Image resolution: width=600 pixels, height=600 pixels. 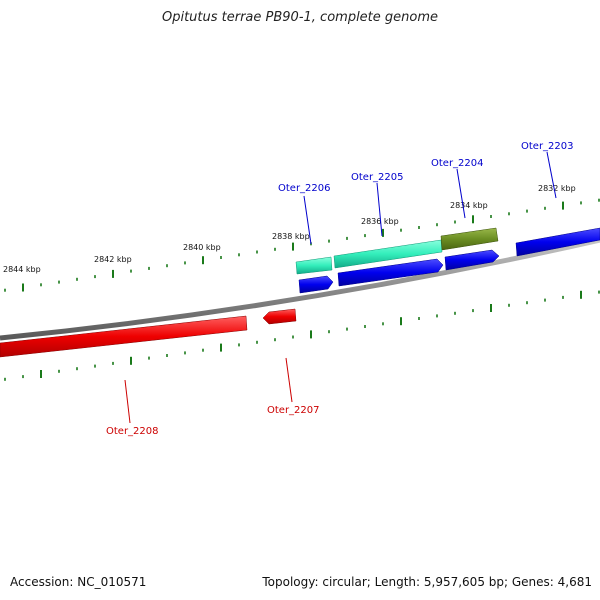 I want to click on accession-text: Accession: NC_010571, so click(x=78, y=582).